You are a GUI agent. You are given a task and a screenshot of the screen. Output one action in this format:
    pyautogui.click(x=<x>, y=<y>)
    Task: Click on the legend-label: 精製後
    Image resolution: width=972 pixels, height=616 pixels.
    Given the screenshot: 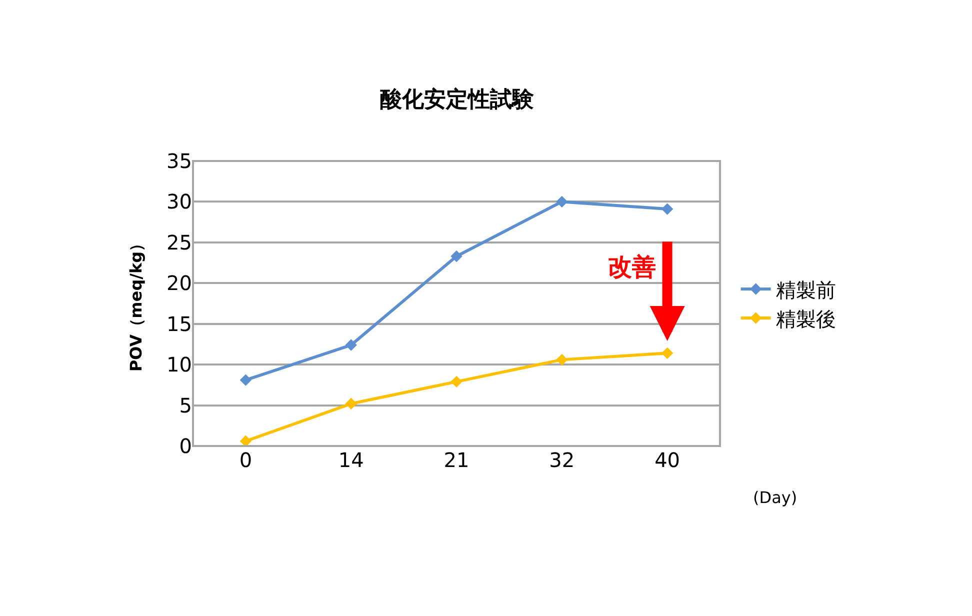 What is the action you would take?
    pyautogui.click(x=806, y=318)
    